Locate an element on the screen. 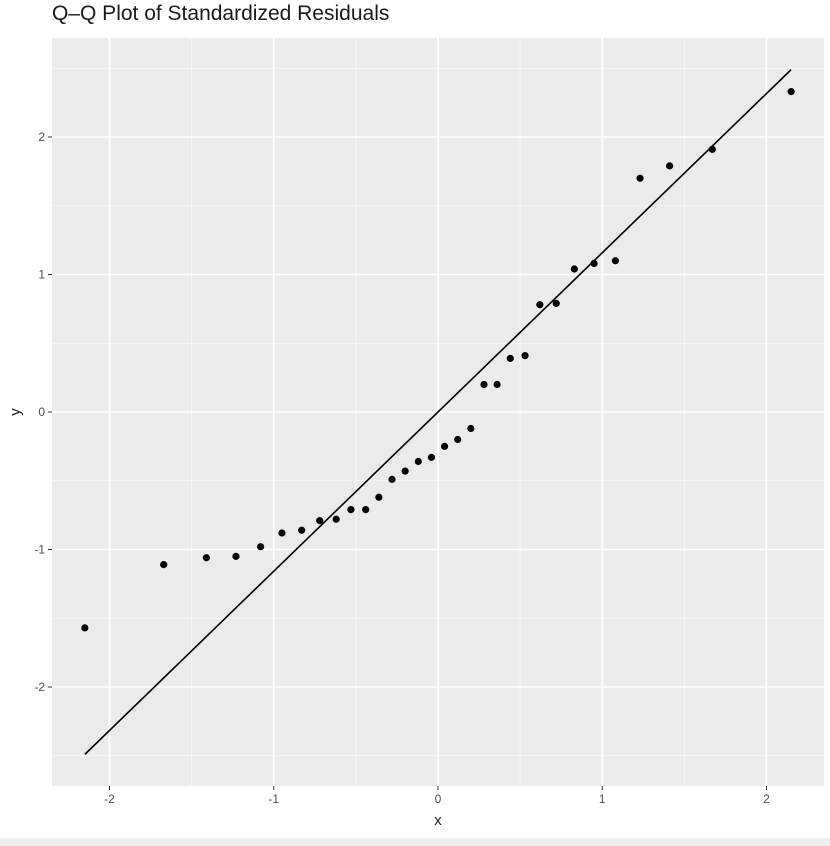 The width and height of the screenshot is (830, 846). x-tick-label: 0 is located at coordinates (438, 799).